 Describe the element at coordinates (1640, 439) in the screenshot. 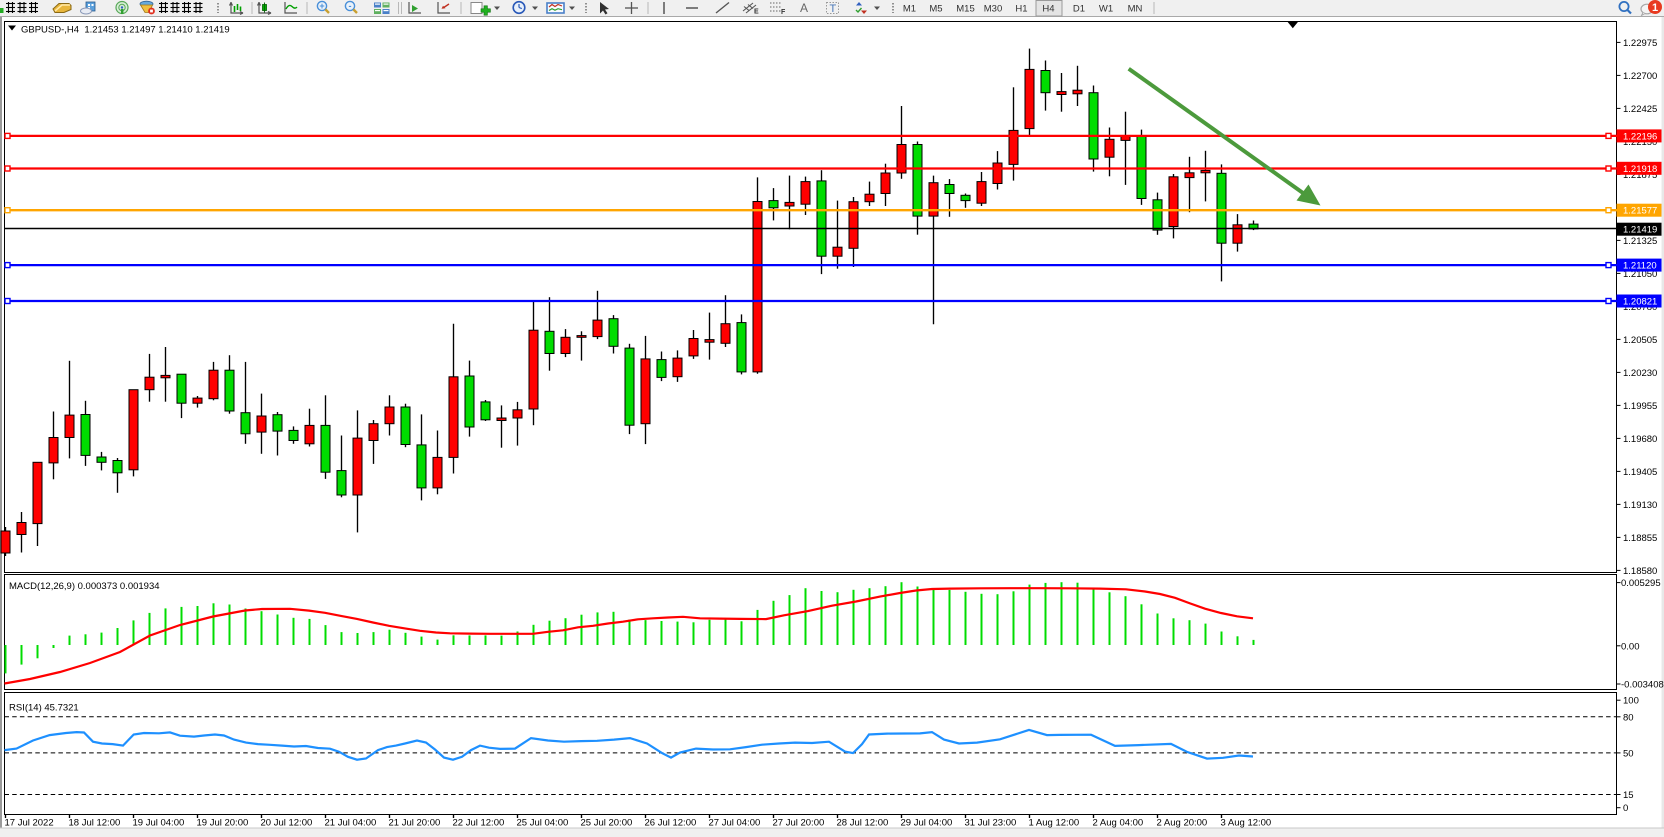

I see `svg-text: 1.19680` at that location.